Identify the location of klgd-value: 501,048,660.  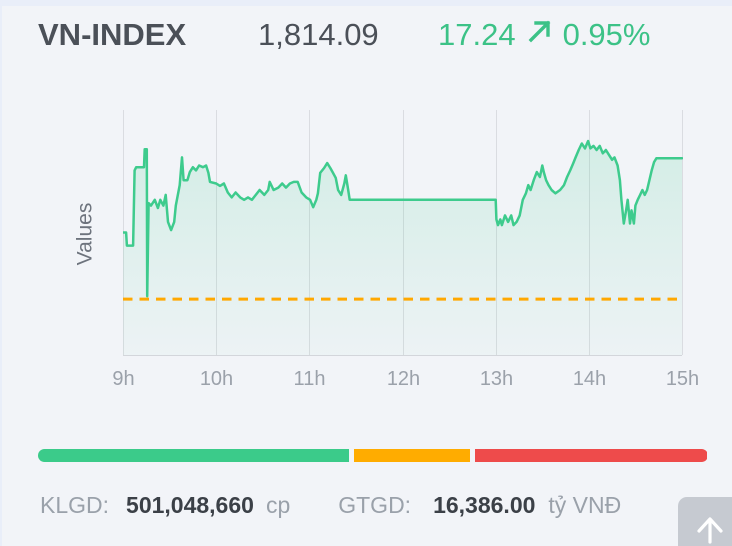
(190, 505).